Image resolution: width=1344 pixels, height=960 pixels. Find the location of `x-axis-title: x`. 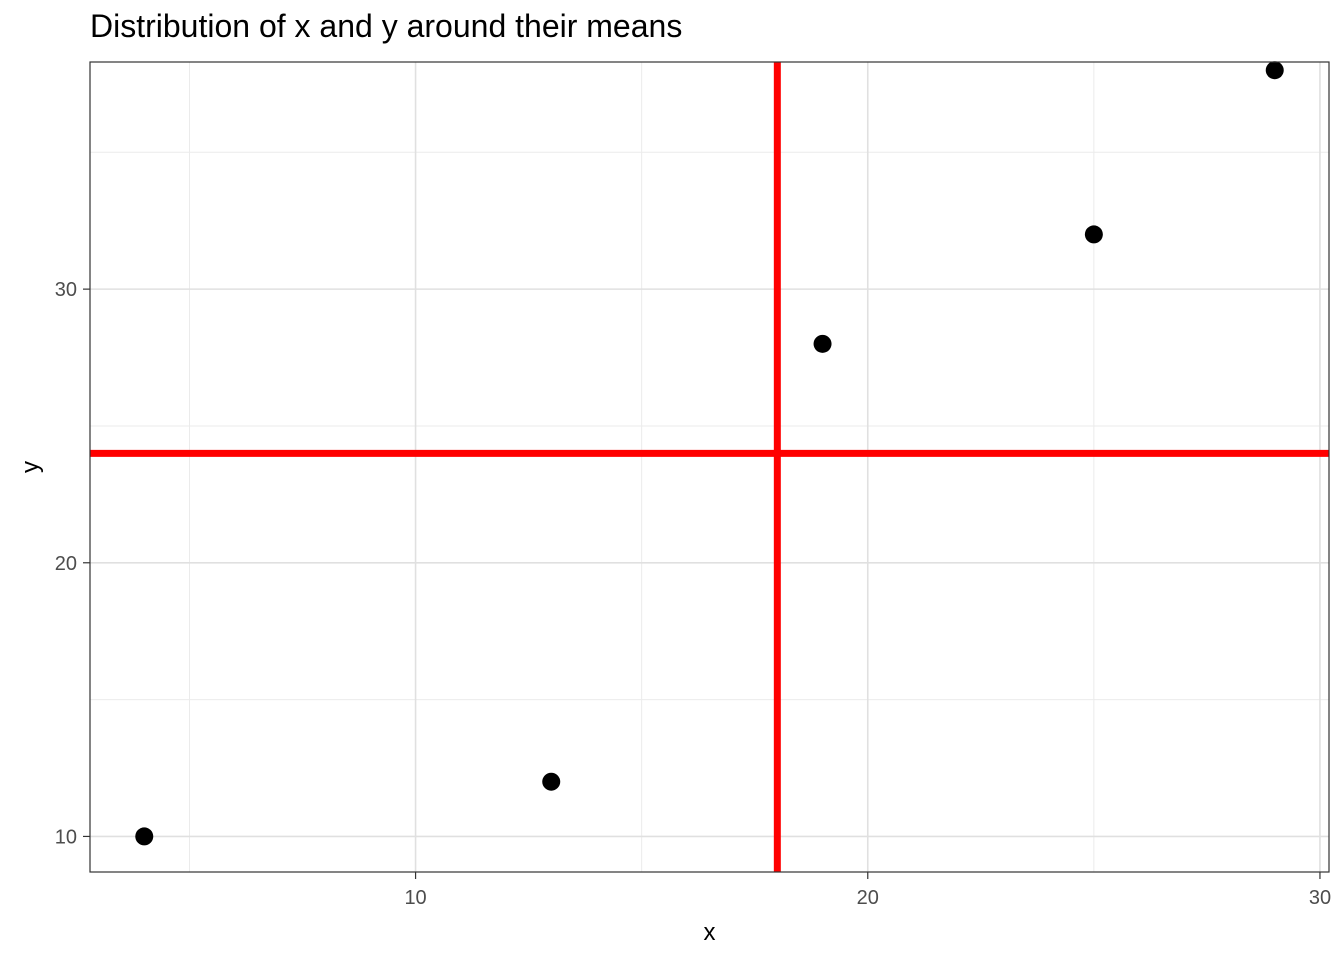

x-axis-title: x is located at coordinates (710, 932).